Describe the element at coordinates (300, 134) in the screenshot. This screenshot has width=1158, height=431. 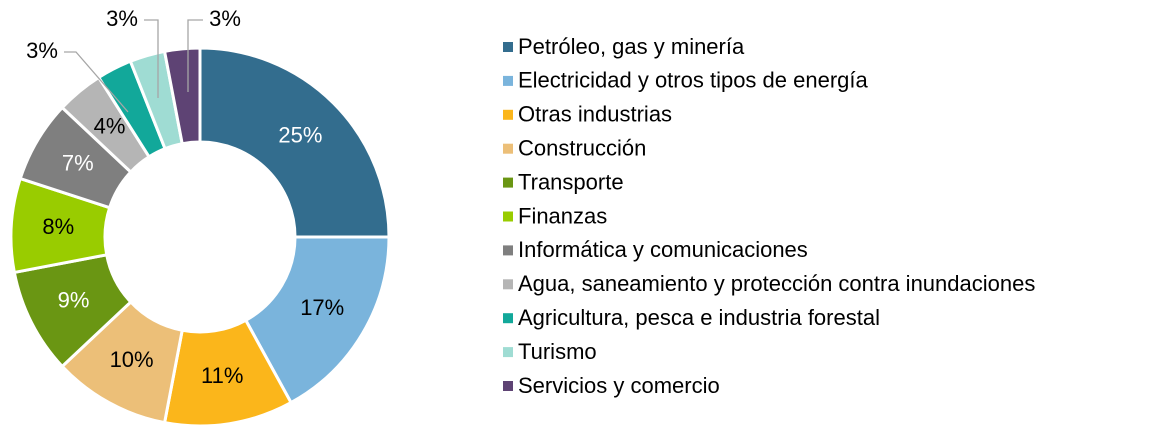
I see `data-label: 25%` at that location.